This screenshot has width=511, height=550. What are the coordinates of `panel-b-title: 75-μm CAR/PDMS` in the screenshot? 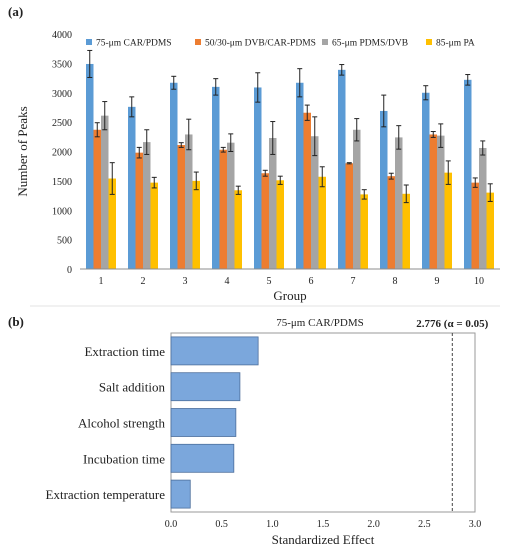 It's located at (320, 323).